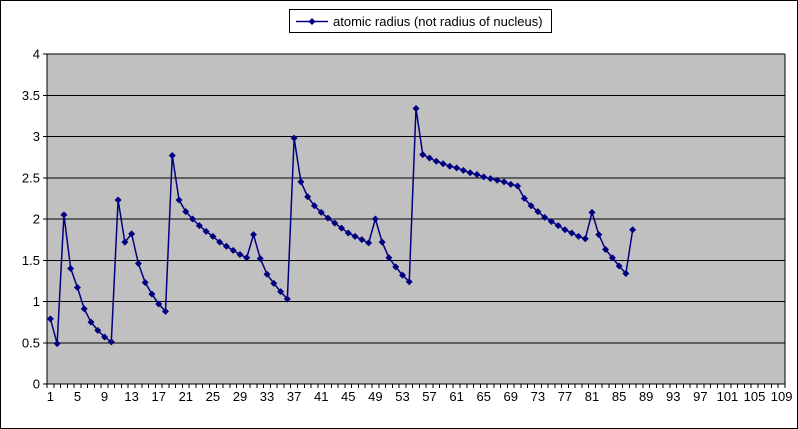  What do you see at coordinates (31, 342) in the screenshot?
I see `y-axis-label: 0.5` at bounding box center [31, 342].